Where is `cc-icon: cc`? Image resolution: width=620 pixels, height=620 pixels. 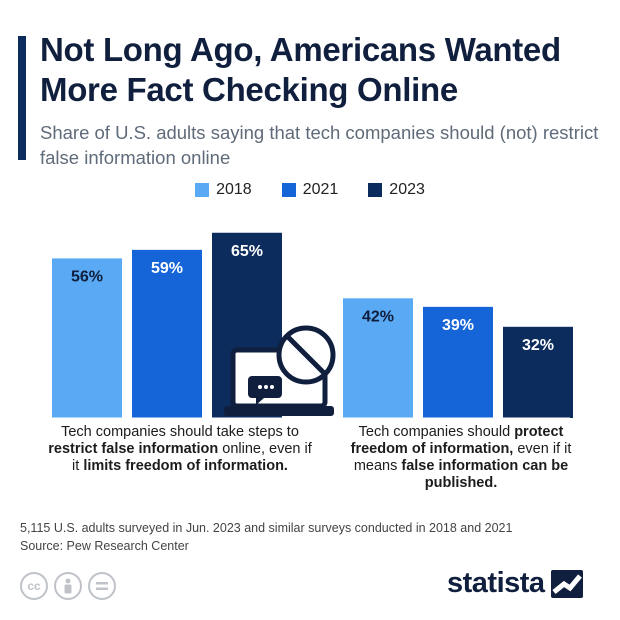
cc-icon: cc is located at coordinates (34, 586).